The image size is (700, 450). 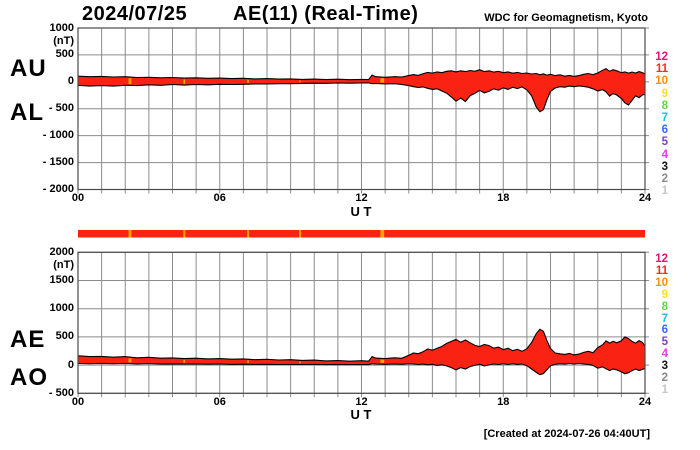 What do you see at coordinates (58, 135) in the screenshot?
I see `y-tick-label: - 1000` at bounding box center [58, 135].